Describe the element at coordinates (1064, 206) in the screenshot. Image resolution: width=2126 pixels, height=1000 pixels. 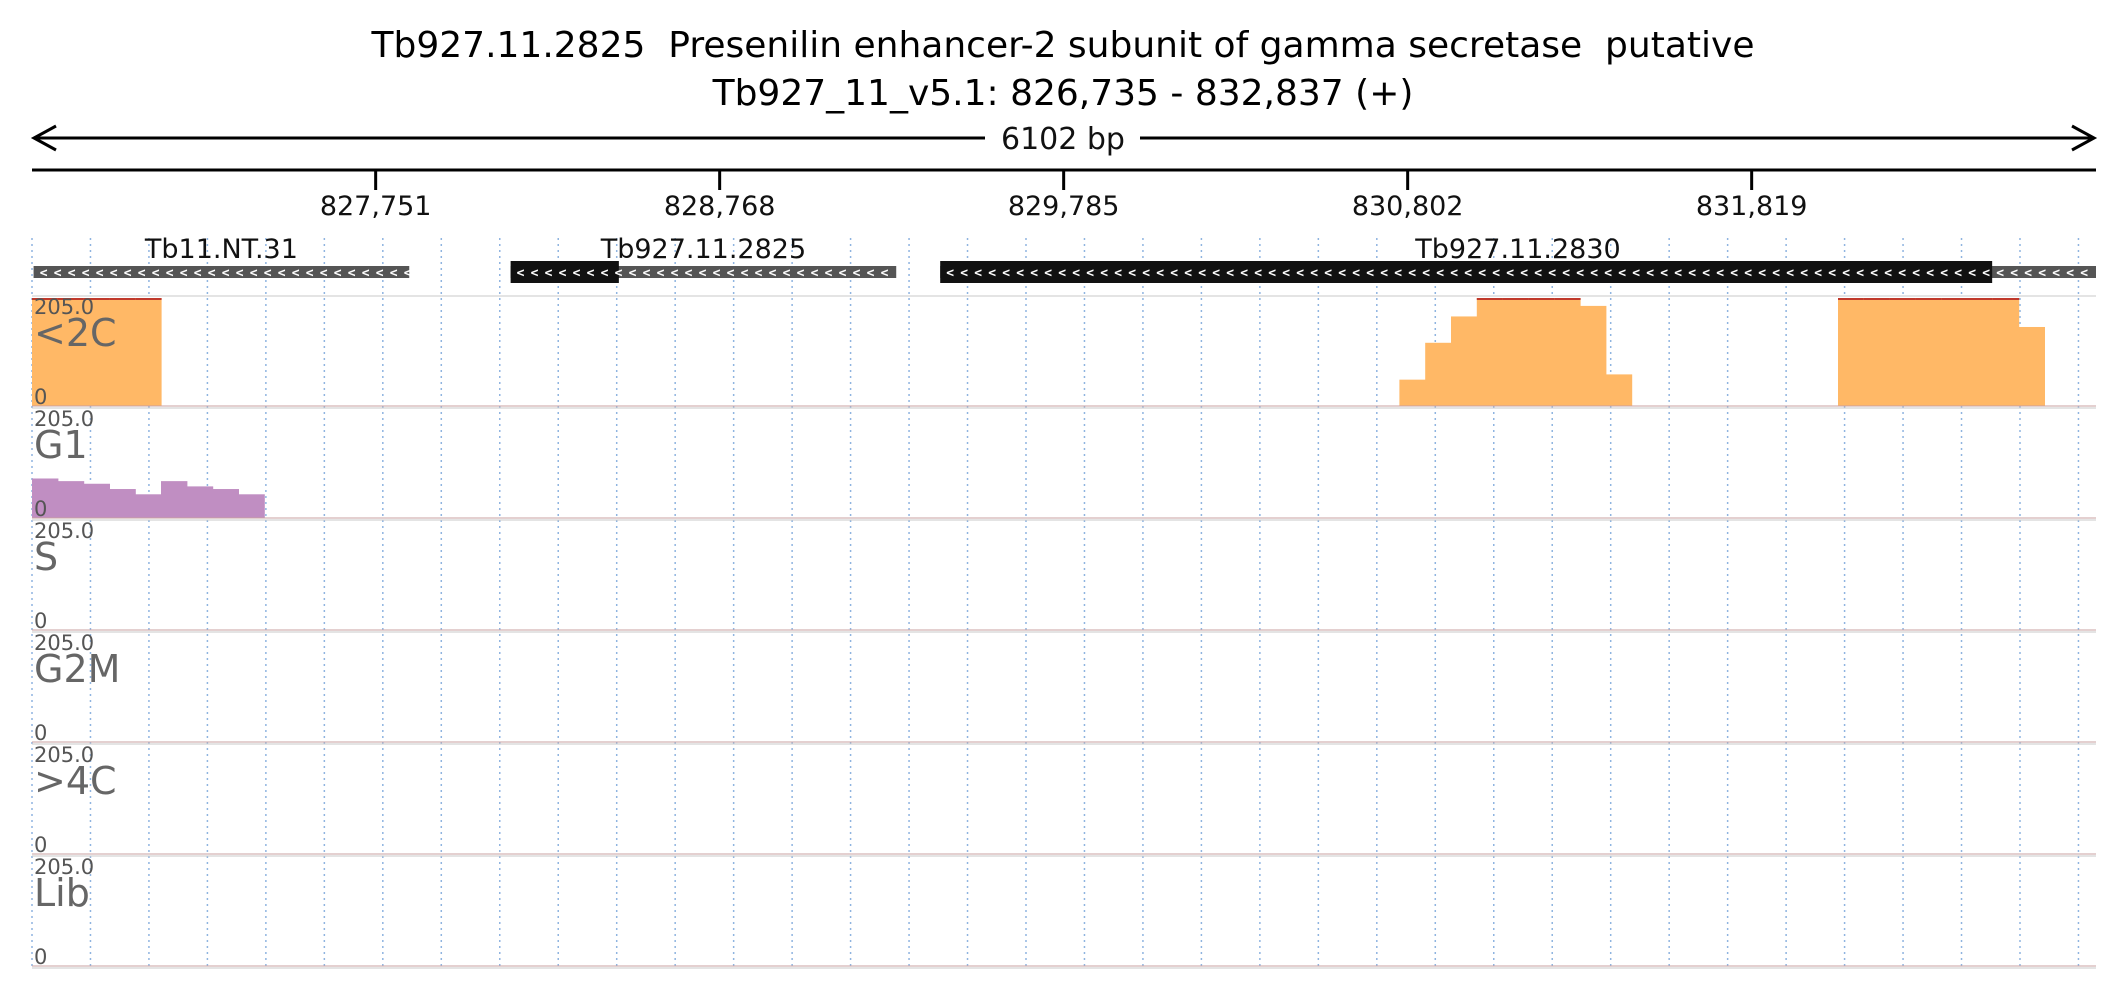
I see `tick-label: 829,785` at that location.